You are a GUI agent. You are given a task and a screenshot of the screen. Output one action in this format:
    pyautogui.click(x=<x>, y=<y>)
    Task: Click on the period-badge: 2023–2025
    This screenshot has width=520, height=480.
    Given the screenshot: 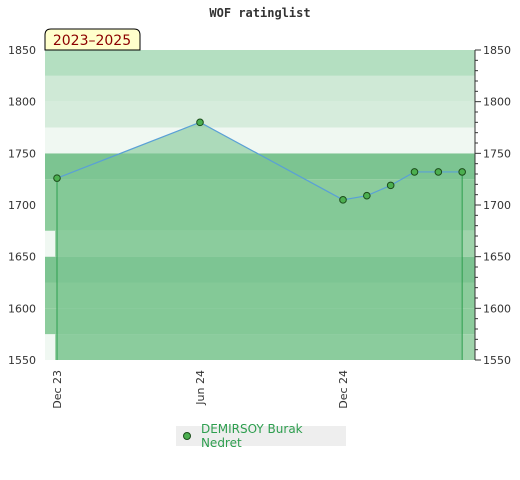 What is the action you would take?
    pyautogui.click(x=92, y=39)
    